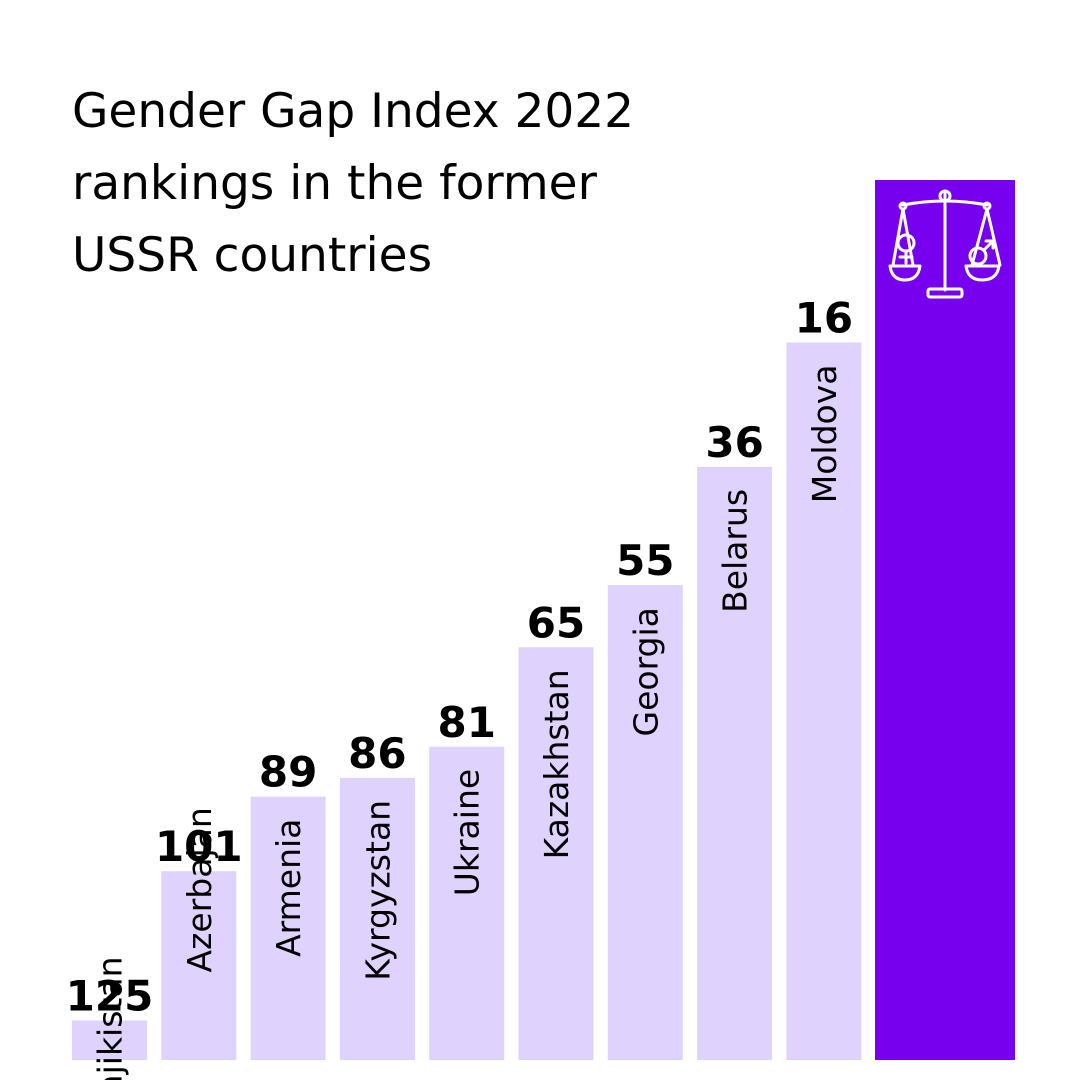  Describe the element at coordinates (353, 111) in the screenshot. I see `chart-title-line-1: Gender Gap Index 2022` at that location.